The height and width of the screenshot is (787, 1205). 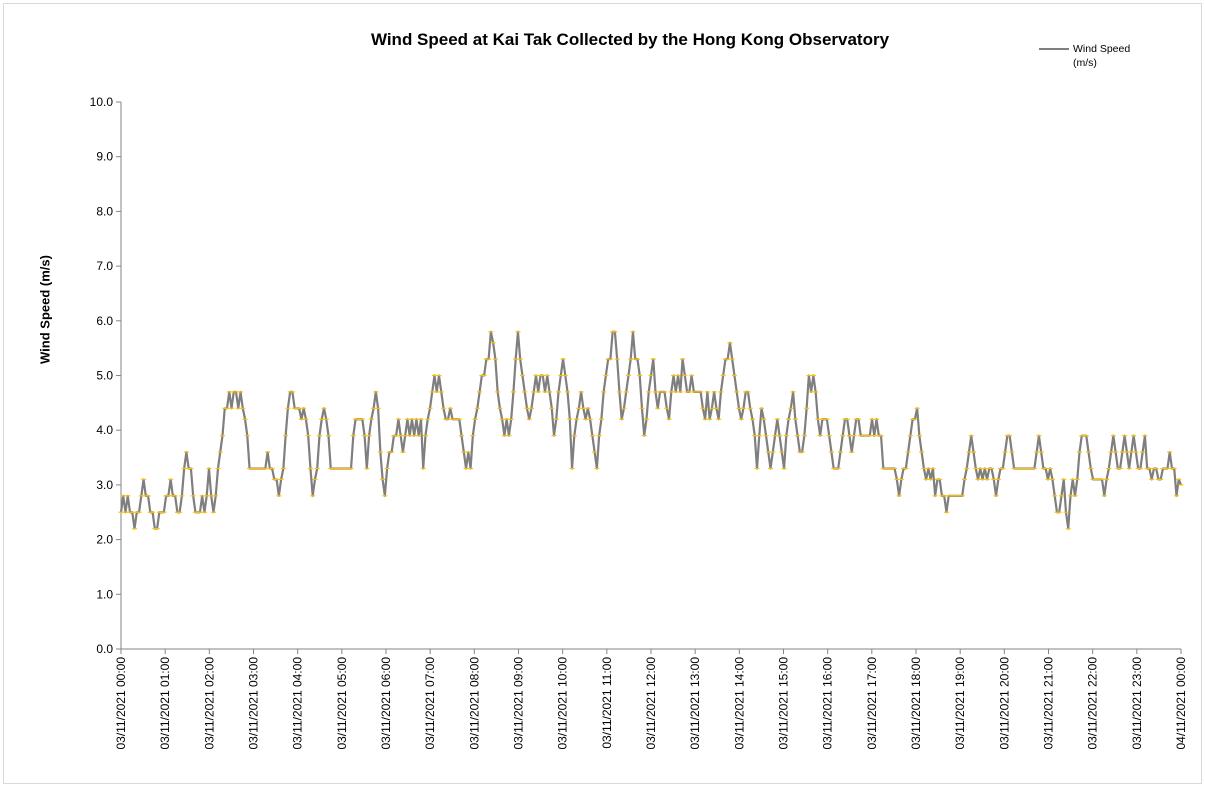 What do you see at coordinates (165, 703) in the screenshot?
I see `x-tick-label: 03/11/2021 01:00` at bounding box center [165, 703].